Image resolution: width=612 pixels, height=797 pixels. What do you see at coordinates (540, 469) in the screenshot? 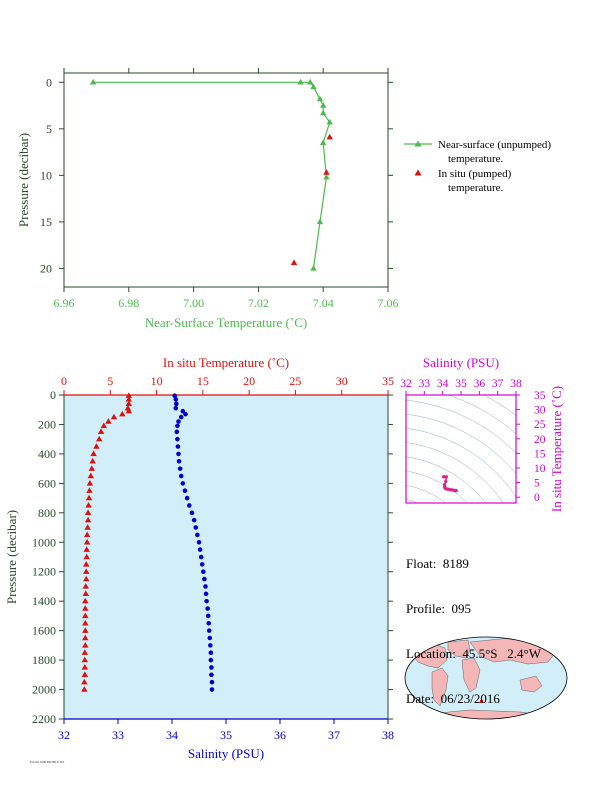
I see `ts-temperature-tick-label: 10` at bounding box center [540, 469].